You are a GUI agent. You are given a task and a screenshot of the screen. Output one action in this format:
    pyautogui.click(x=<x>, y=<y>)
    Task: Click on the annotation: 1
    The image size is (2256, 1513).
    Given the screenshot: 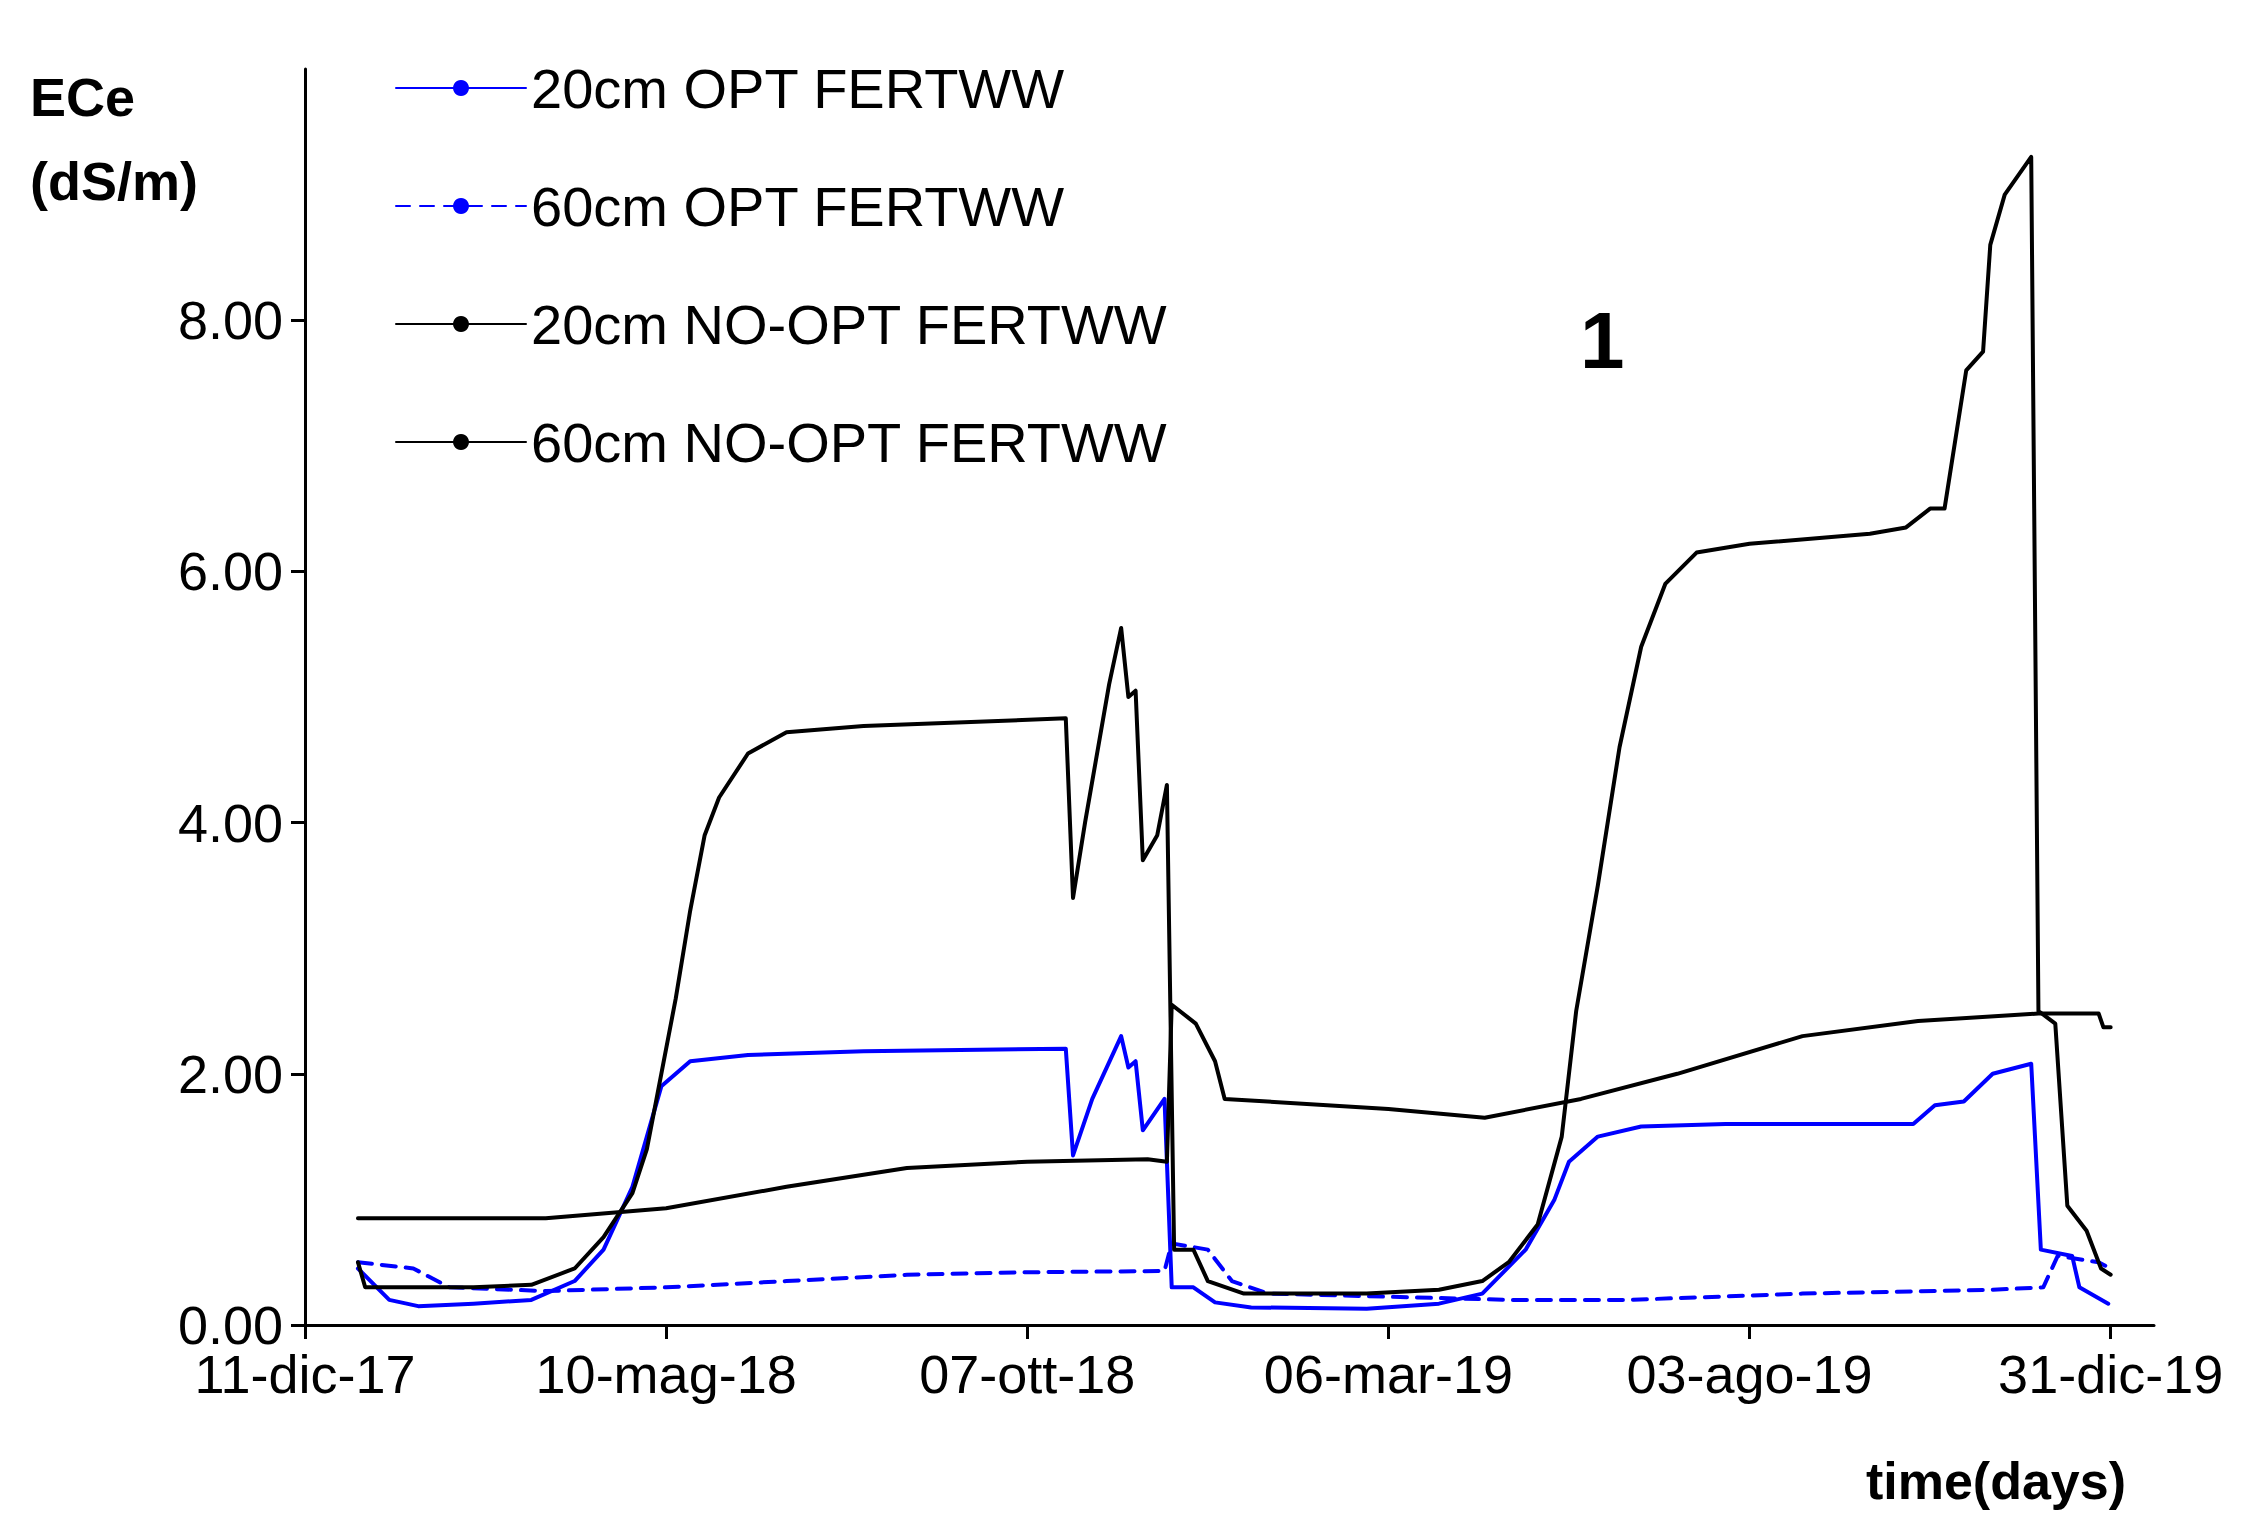 What is the action you would take?
    pyautogui.click(x=1602, y=340)
    